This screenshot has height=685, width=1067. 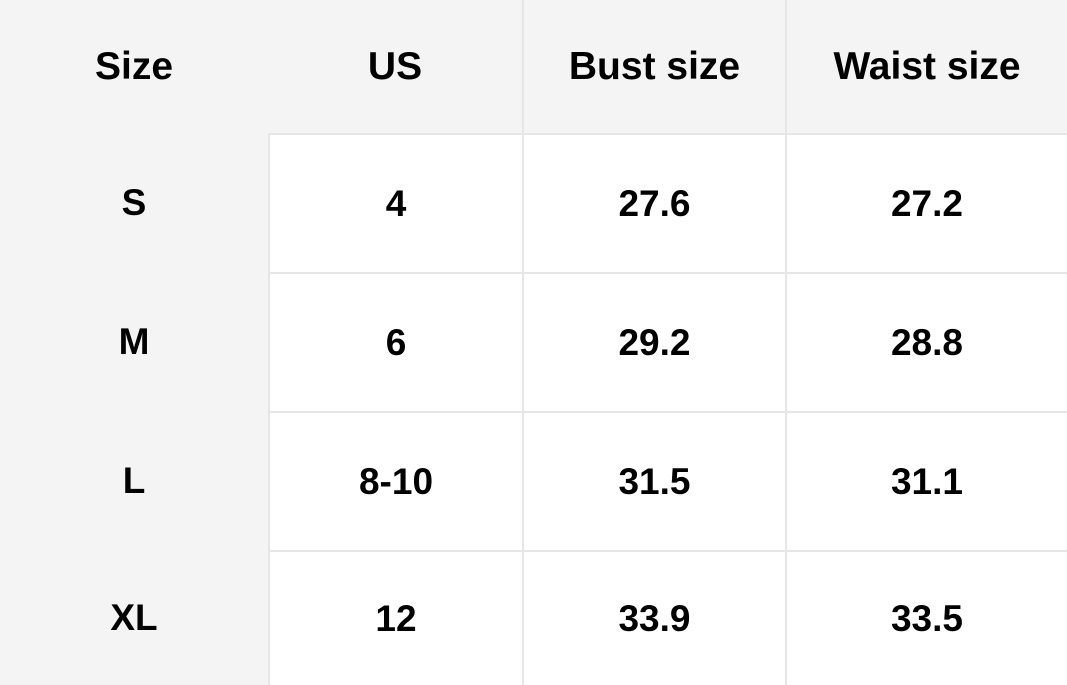 I want to click on header-us: US, so click(x=395, y=66).